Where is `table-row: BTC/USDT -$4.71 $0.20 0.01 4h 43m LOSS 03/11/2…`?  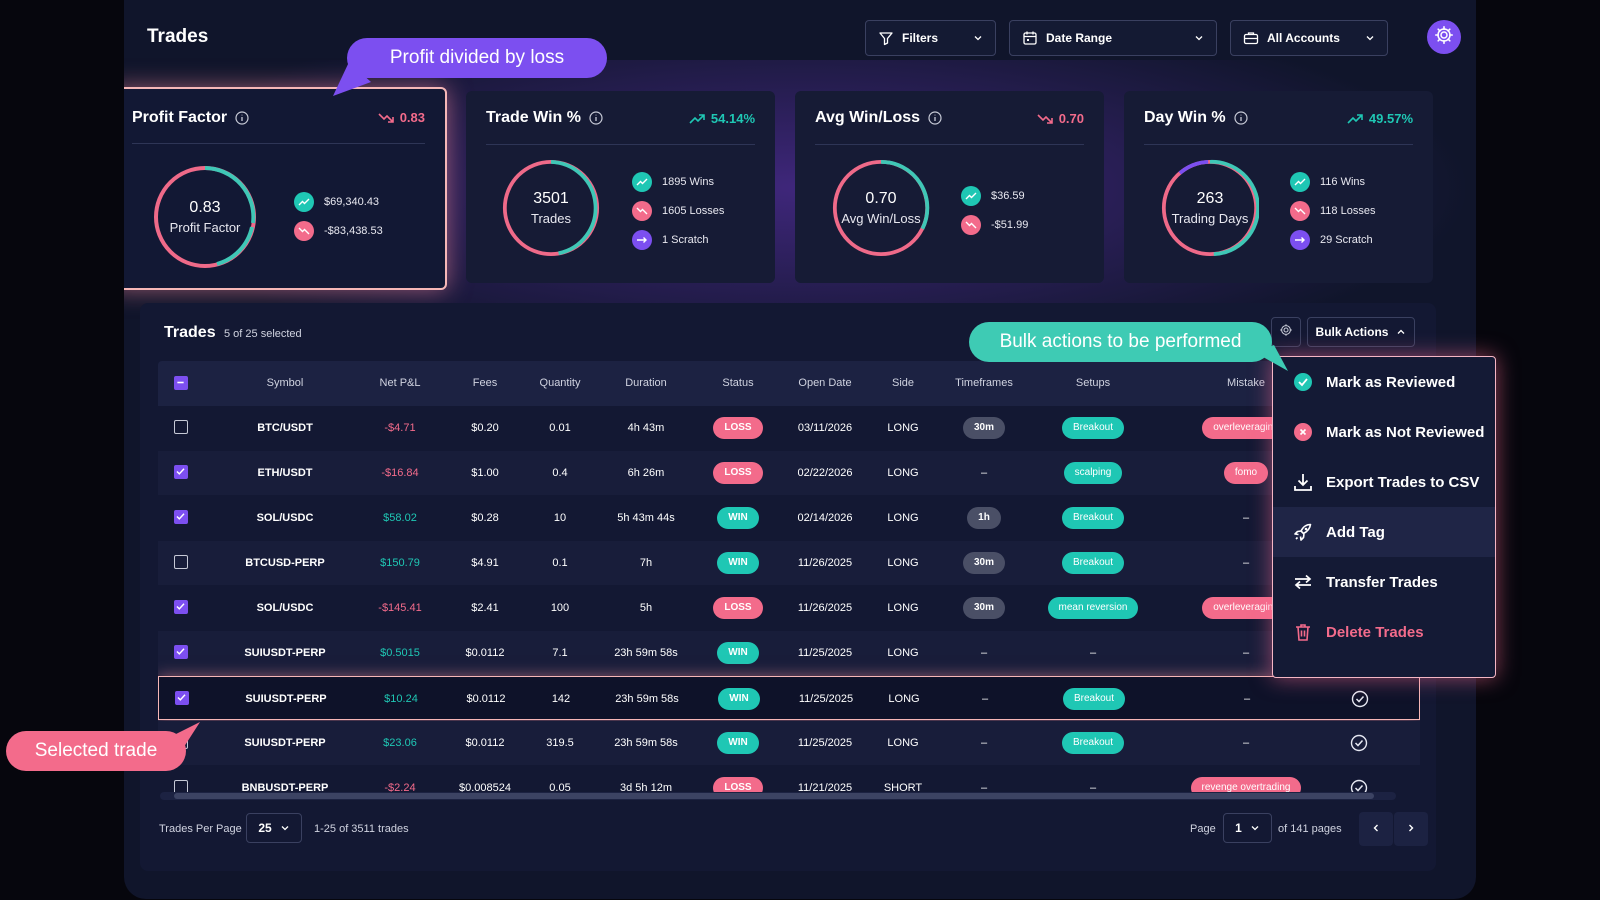
table-row: BTC/USDT -$4.71 $0.20 0.01 4h 43m LOSS 03/11/2… is located at coordinates (789, 428).